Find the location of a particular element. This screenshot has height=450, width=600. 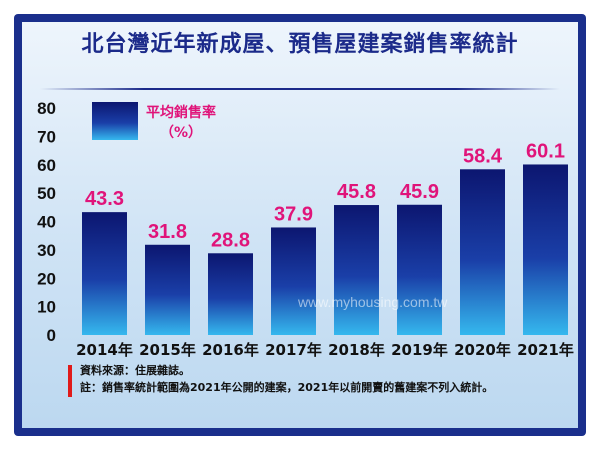

x-tick-label: 2018年 is located at coordinates (356, 350).